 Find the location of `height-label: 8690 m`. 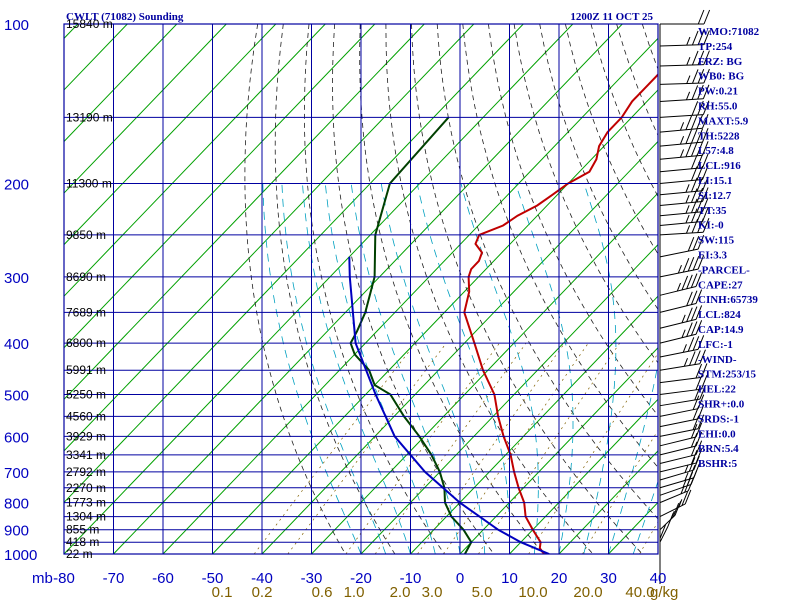

height-label: 8690 m is located at coordinates (86, 277).